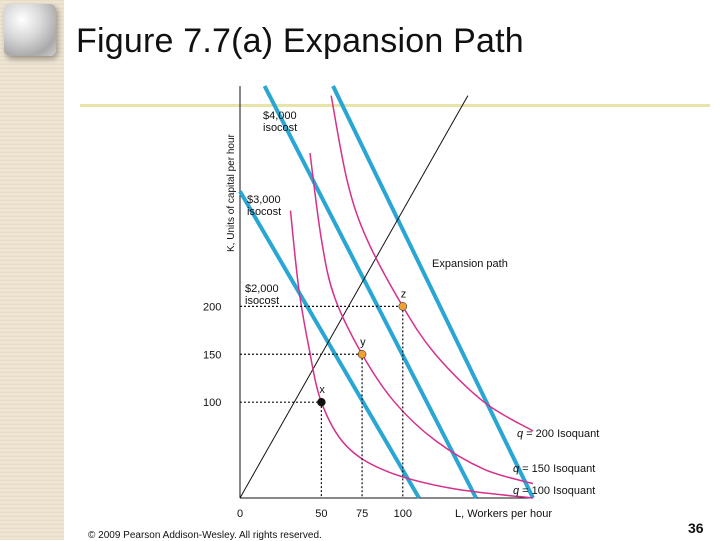 This screenshot has width=720, height=541. Describe the element at coordinates (322, 390) in the screenshot. I see `point-label: x` at that location.